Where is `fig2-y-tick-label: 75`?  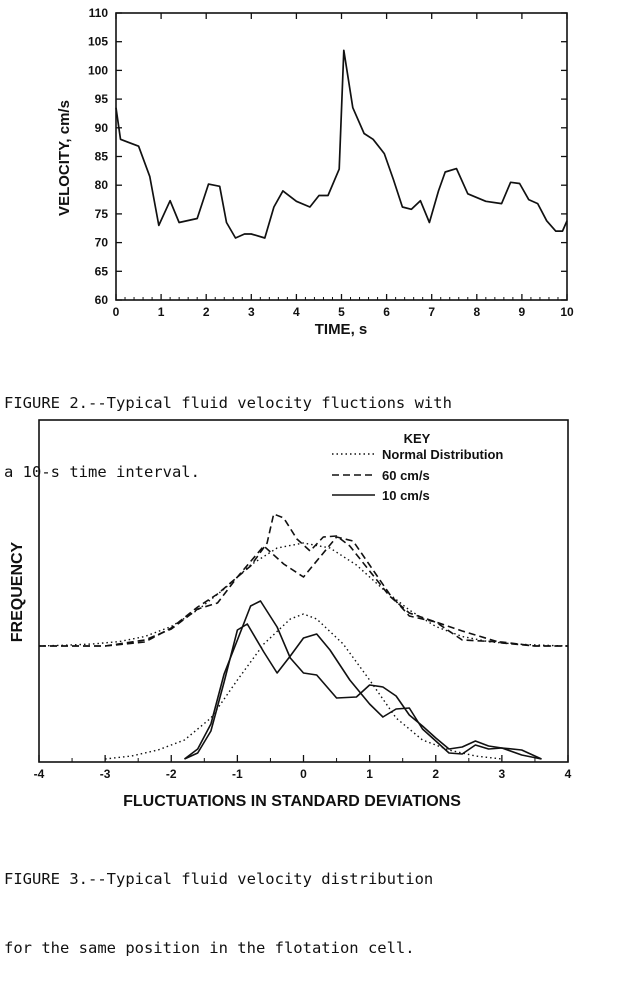
fig2-y-tick-label: 75 is located at coordinates (102, 214).